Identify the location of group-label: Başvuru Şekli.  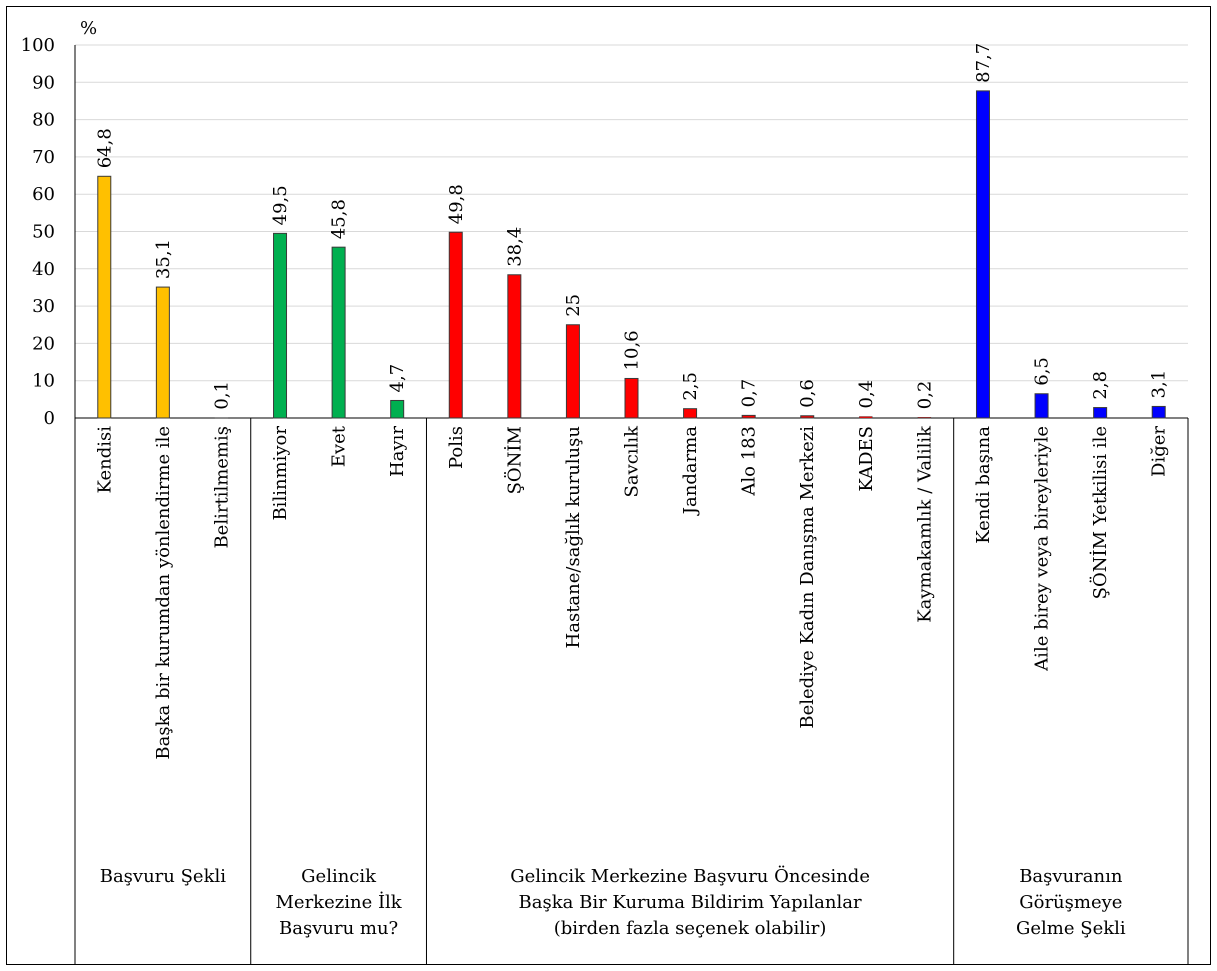
(163, 876).